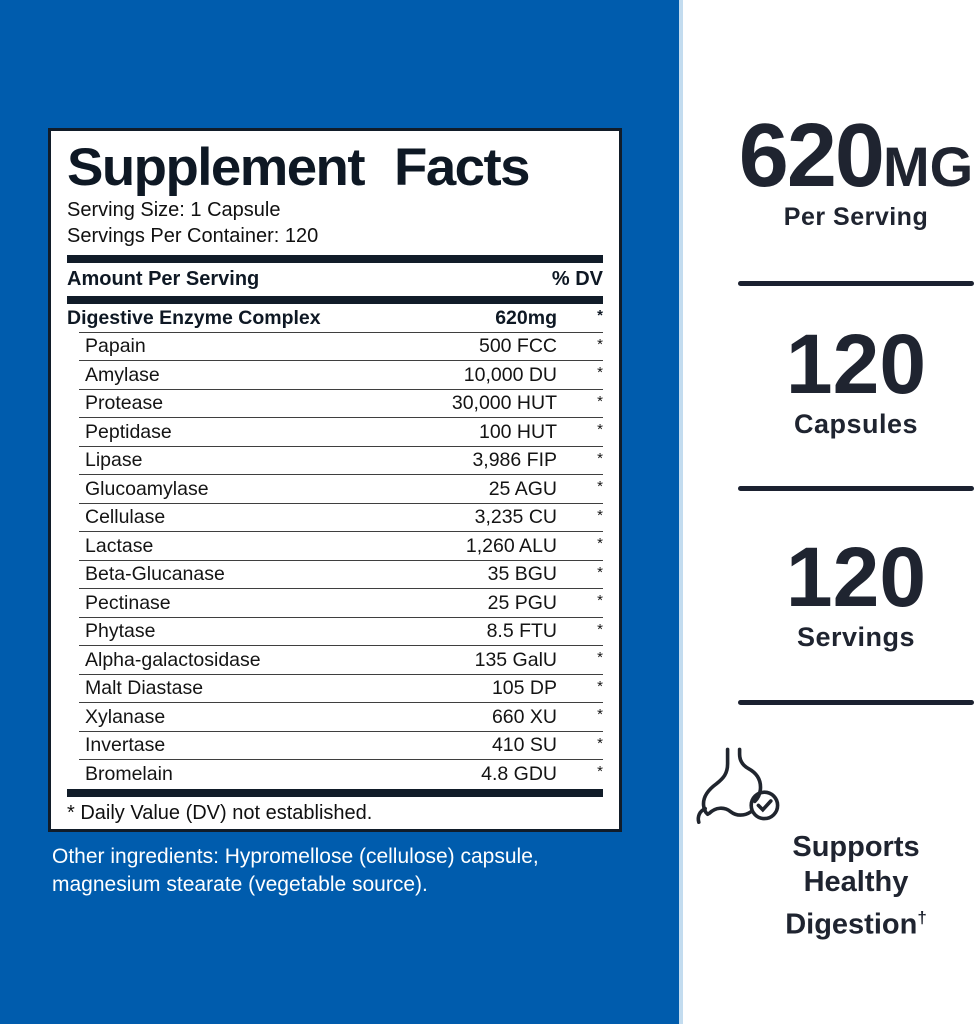 The height and width of the screenshot is (1024, 976). What do you see at coordinates (144, 688) in the screenshot?
I see `ingredient-name: Malt Diastase` at bounding box center [144, 688].